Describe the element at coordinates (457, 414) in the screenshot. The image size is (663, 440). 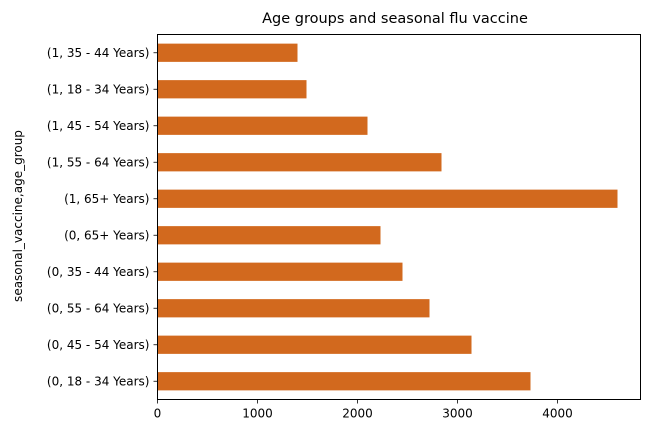
I see `x-tick-label: 3000` at that location.